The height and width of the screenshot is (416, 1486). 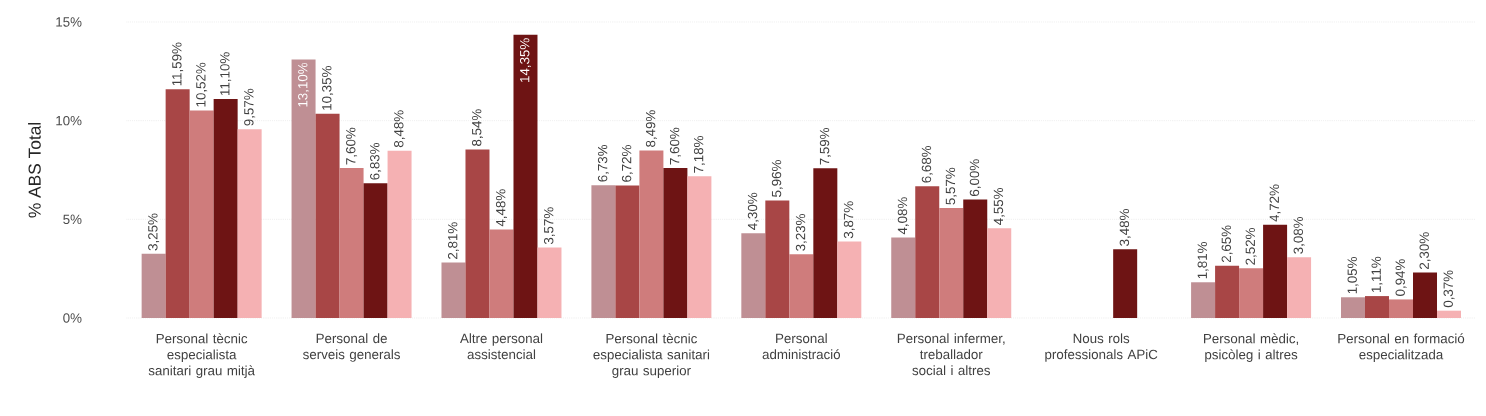 I want to click on y-axis-title: % ABS Total, so click(x=34, y=170).